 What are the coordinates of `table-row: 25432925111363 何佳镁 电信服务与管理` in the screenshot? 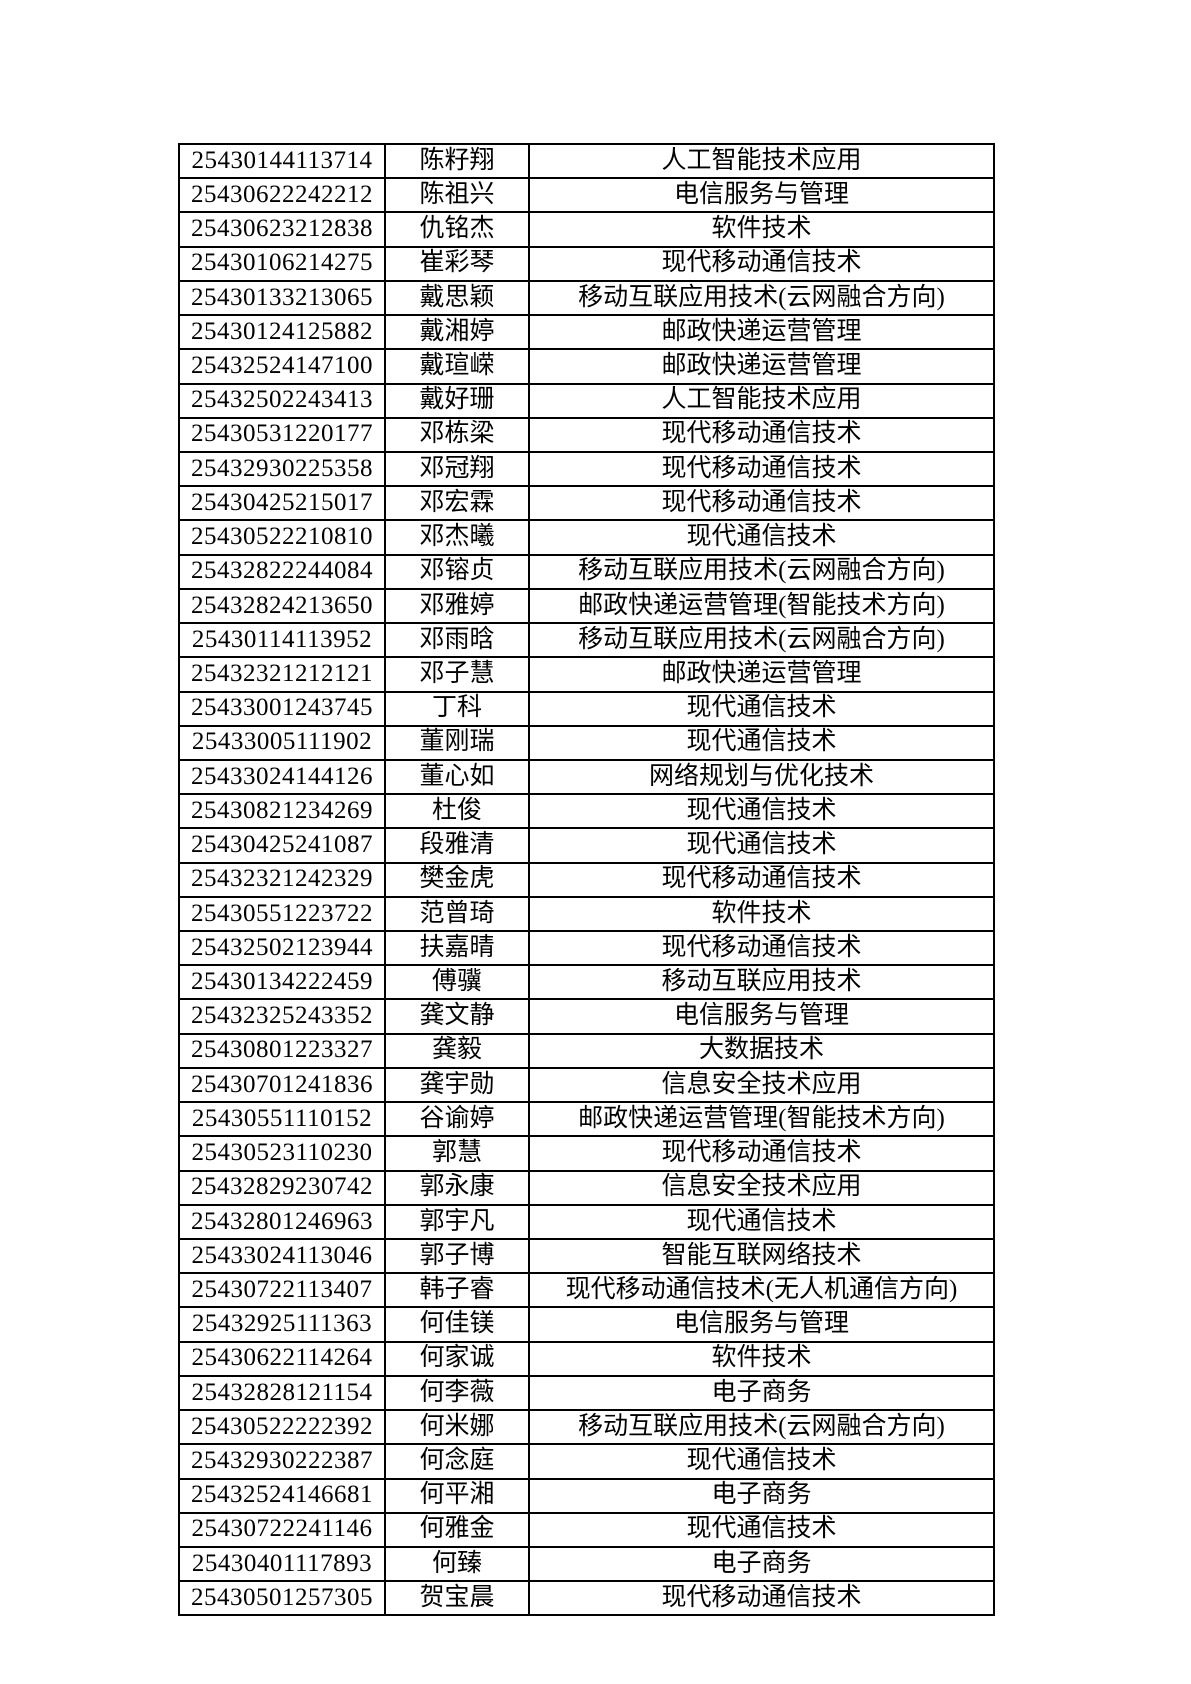 It's located at (586, 1324).